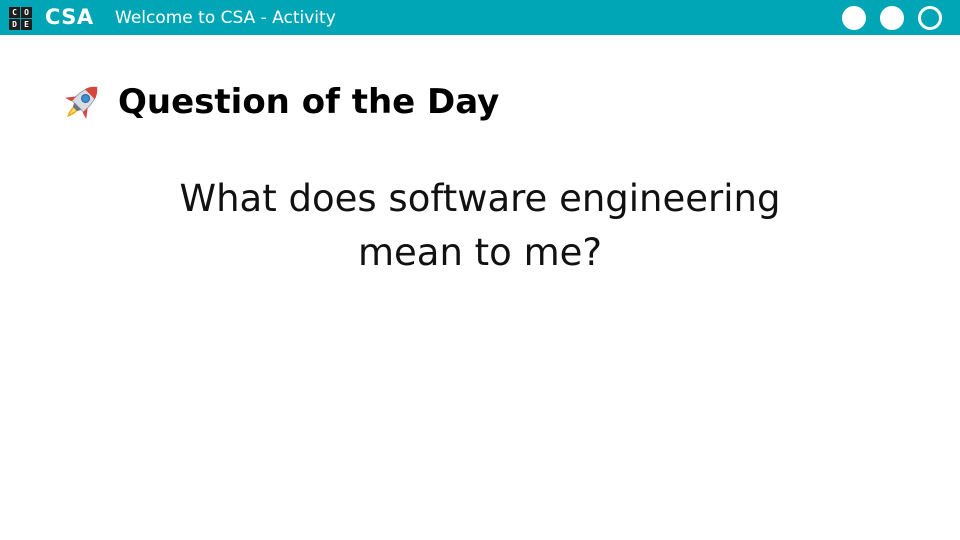  I want to click on brand-name: CSA, so click(69, 17).